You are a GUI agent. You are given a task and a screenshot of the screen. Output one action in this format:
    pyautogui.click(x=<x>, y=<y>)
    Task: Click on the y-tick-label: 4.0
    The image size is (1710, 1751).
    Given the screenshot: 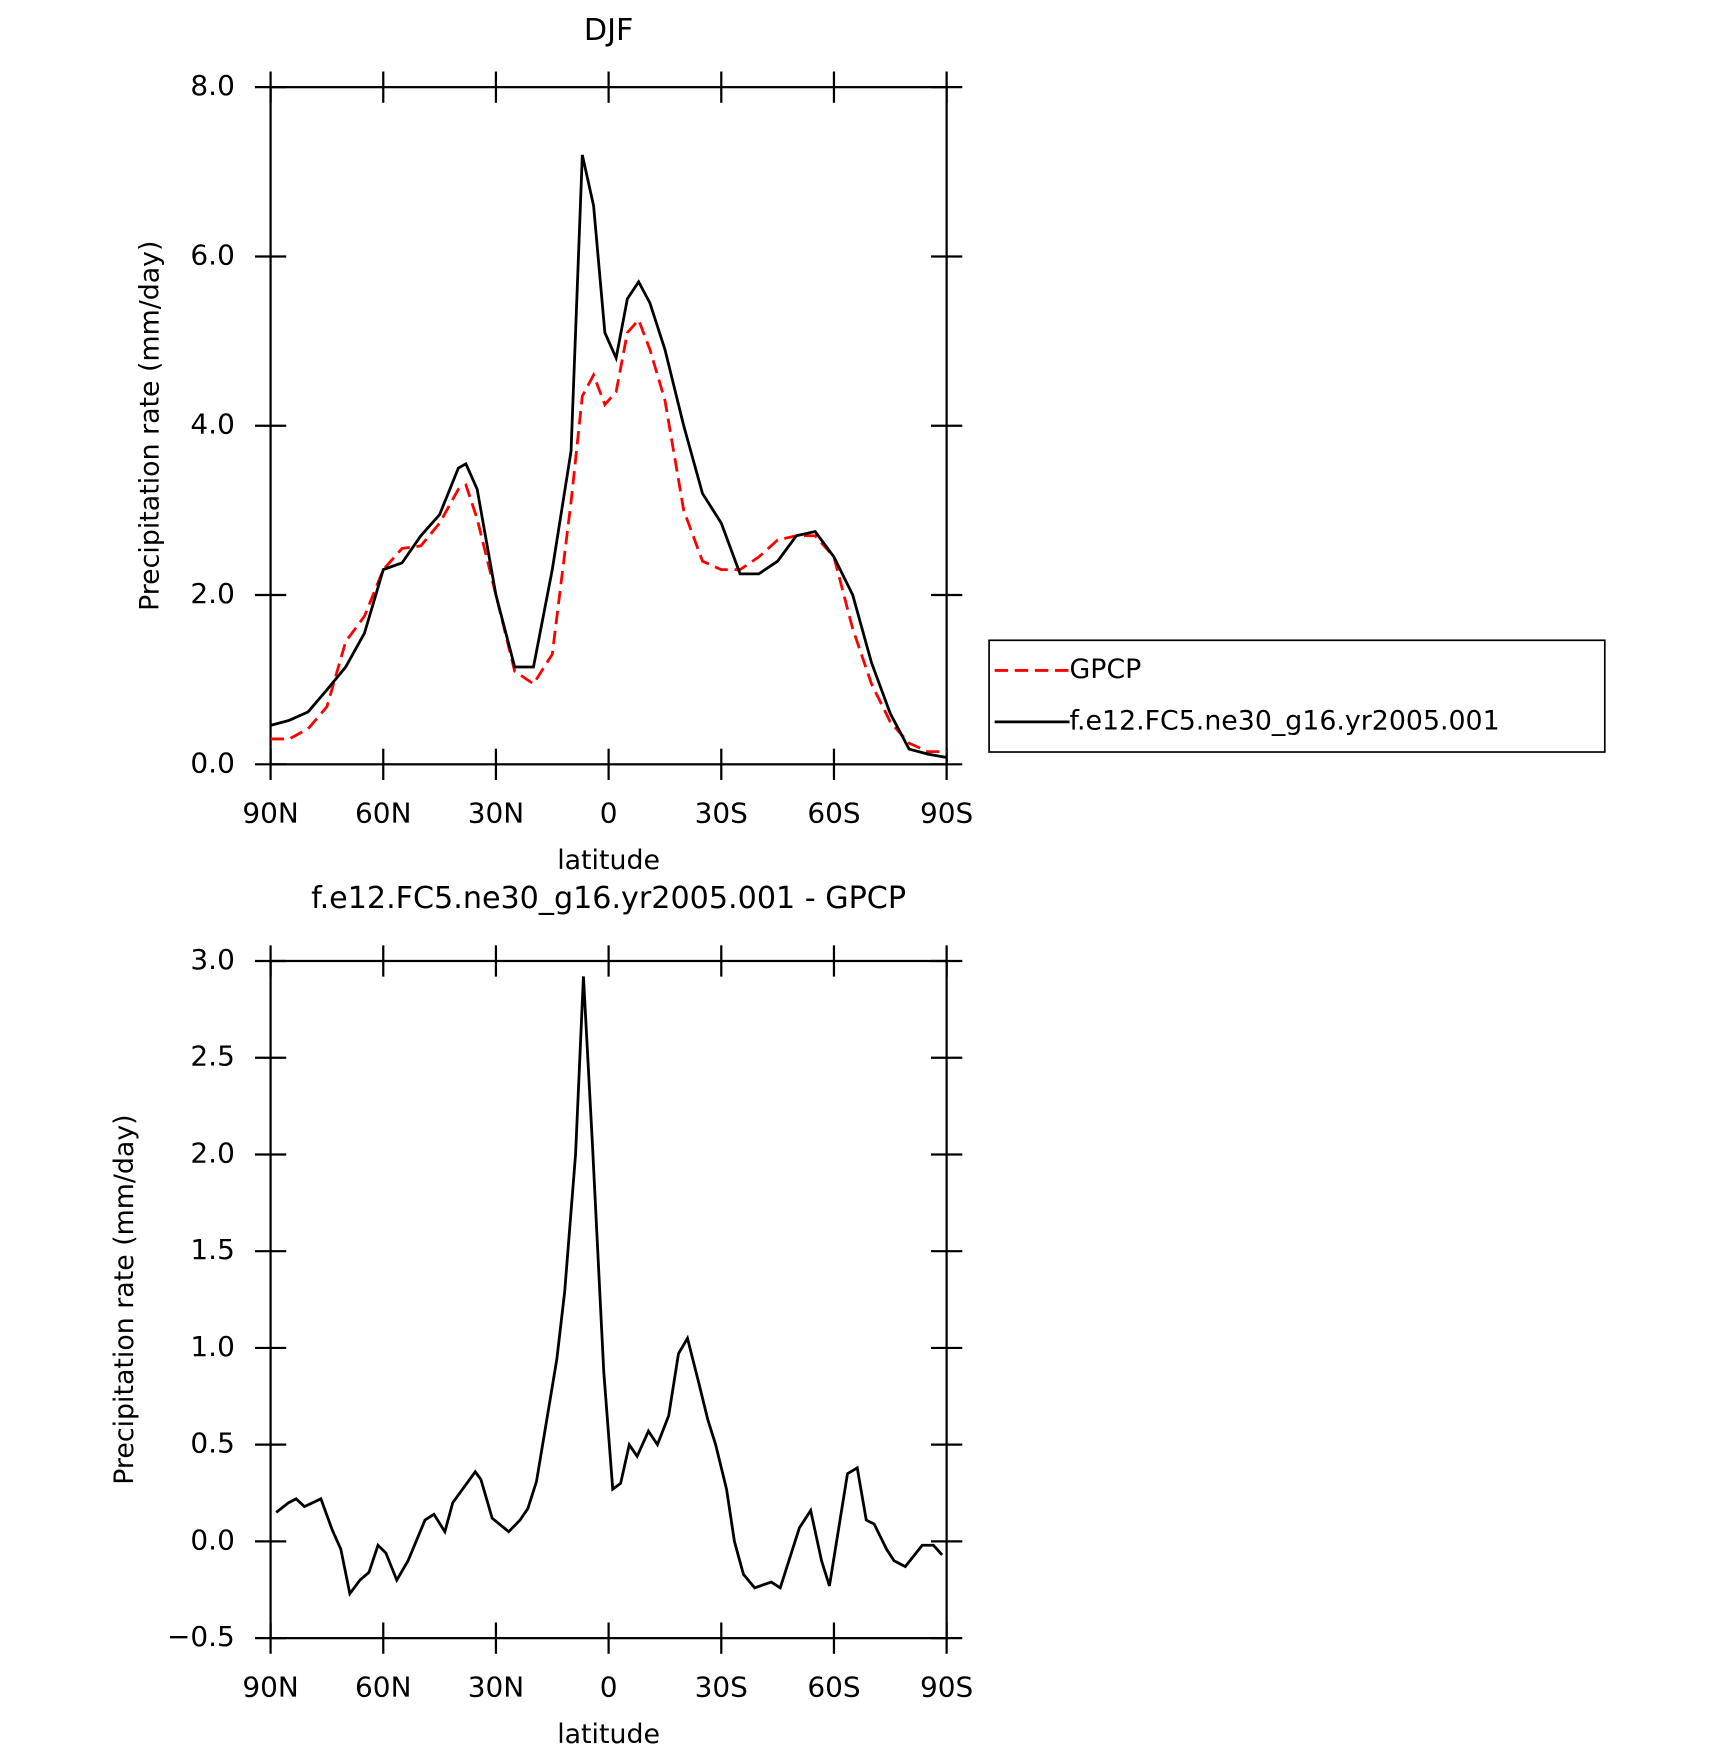 What is the action you would take?
    pyautogui.click(x=212, y=424)
    